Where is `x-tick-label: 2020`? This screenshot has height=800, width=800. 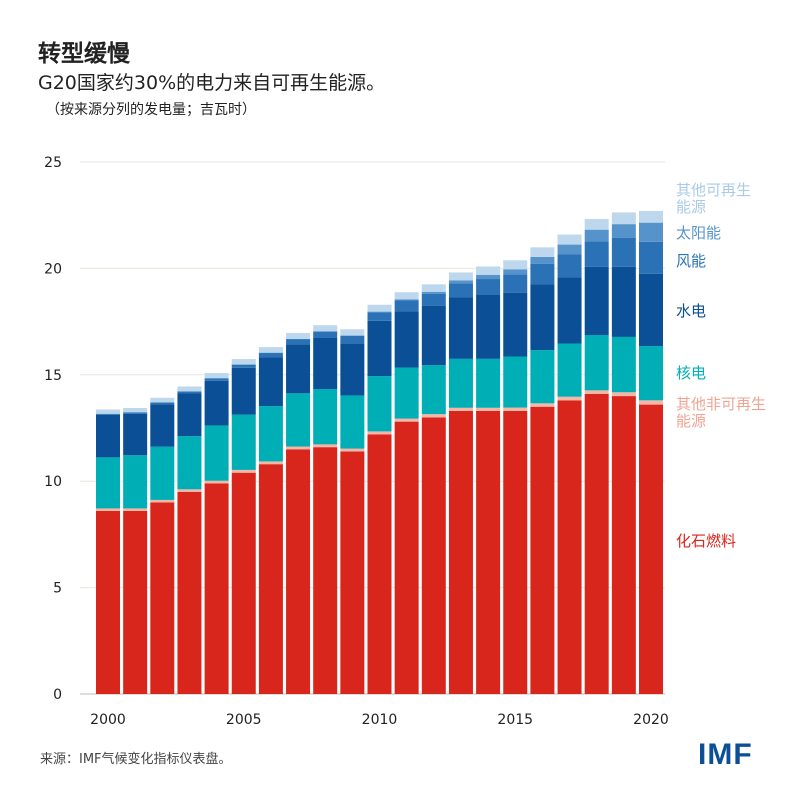 x-tick-label: 2020 is located at coordinates (651, 720).